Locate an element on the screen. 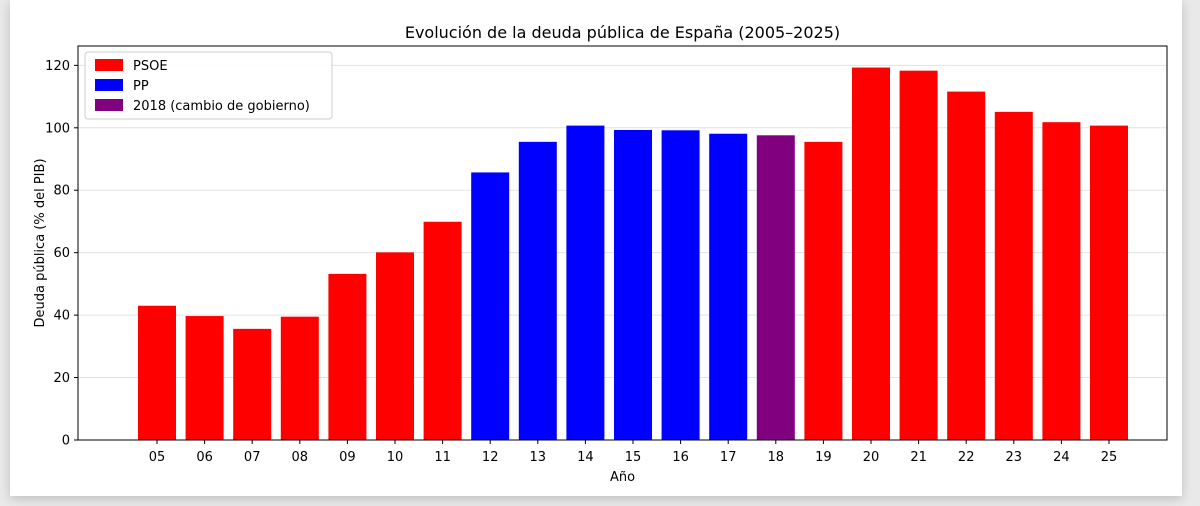 This screenshot has height=506, width=1200. x-tick-label: 14 is located at coordinates (585, 457).